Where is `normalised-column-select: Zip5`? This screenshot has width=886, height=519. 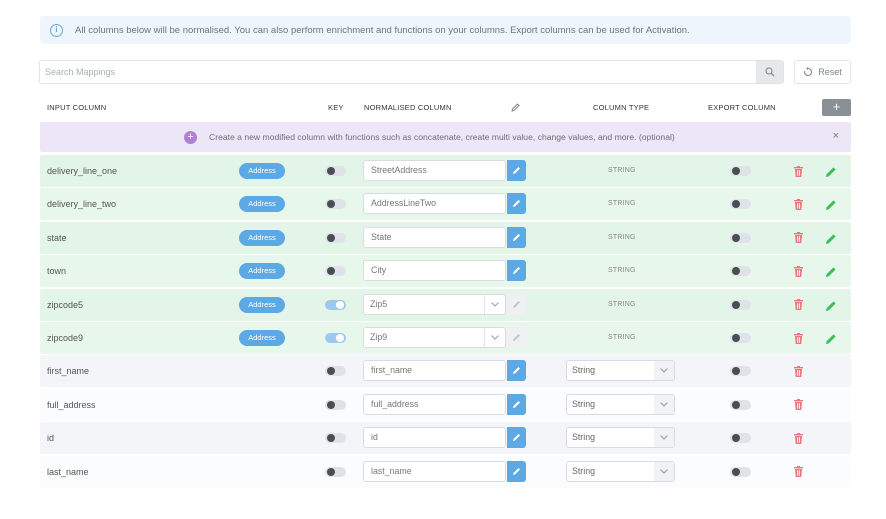 normalised-column-select: Zip5 is located at coordinates (434, 304).